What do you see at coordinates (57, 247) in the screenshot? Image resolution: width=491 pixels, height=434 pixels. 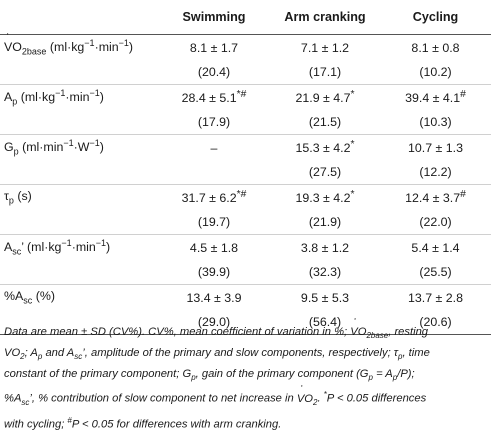 I see `row-label-asc-prime: Asc’ (ml·kg−1·min−1)` at bounding box center [57, 247].